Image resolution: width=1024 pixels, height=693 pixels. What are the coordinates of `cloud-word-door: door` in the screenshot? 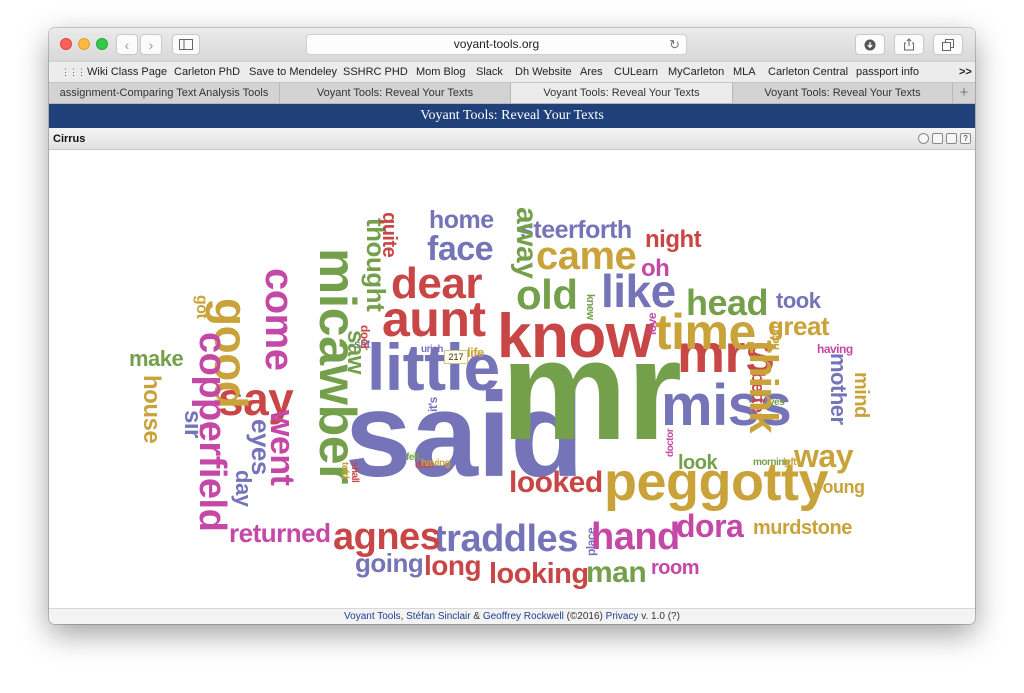 It's located at (365, 337).